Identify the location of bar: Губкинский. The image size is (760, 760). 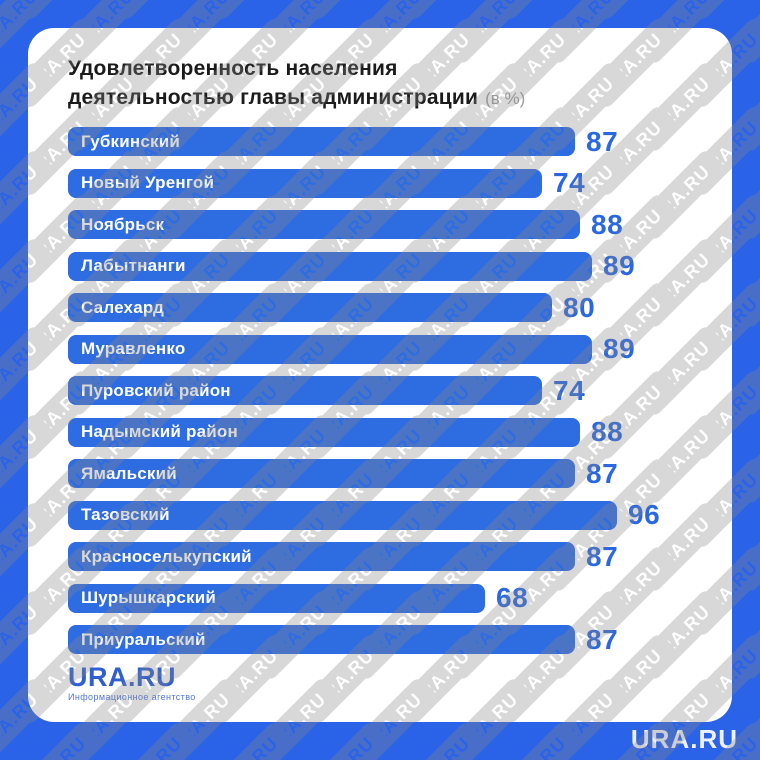
(321, 141).